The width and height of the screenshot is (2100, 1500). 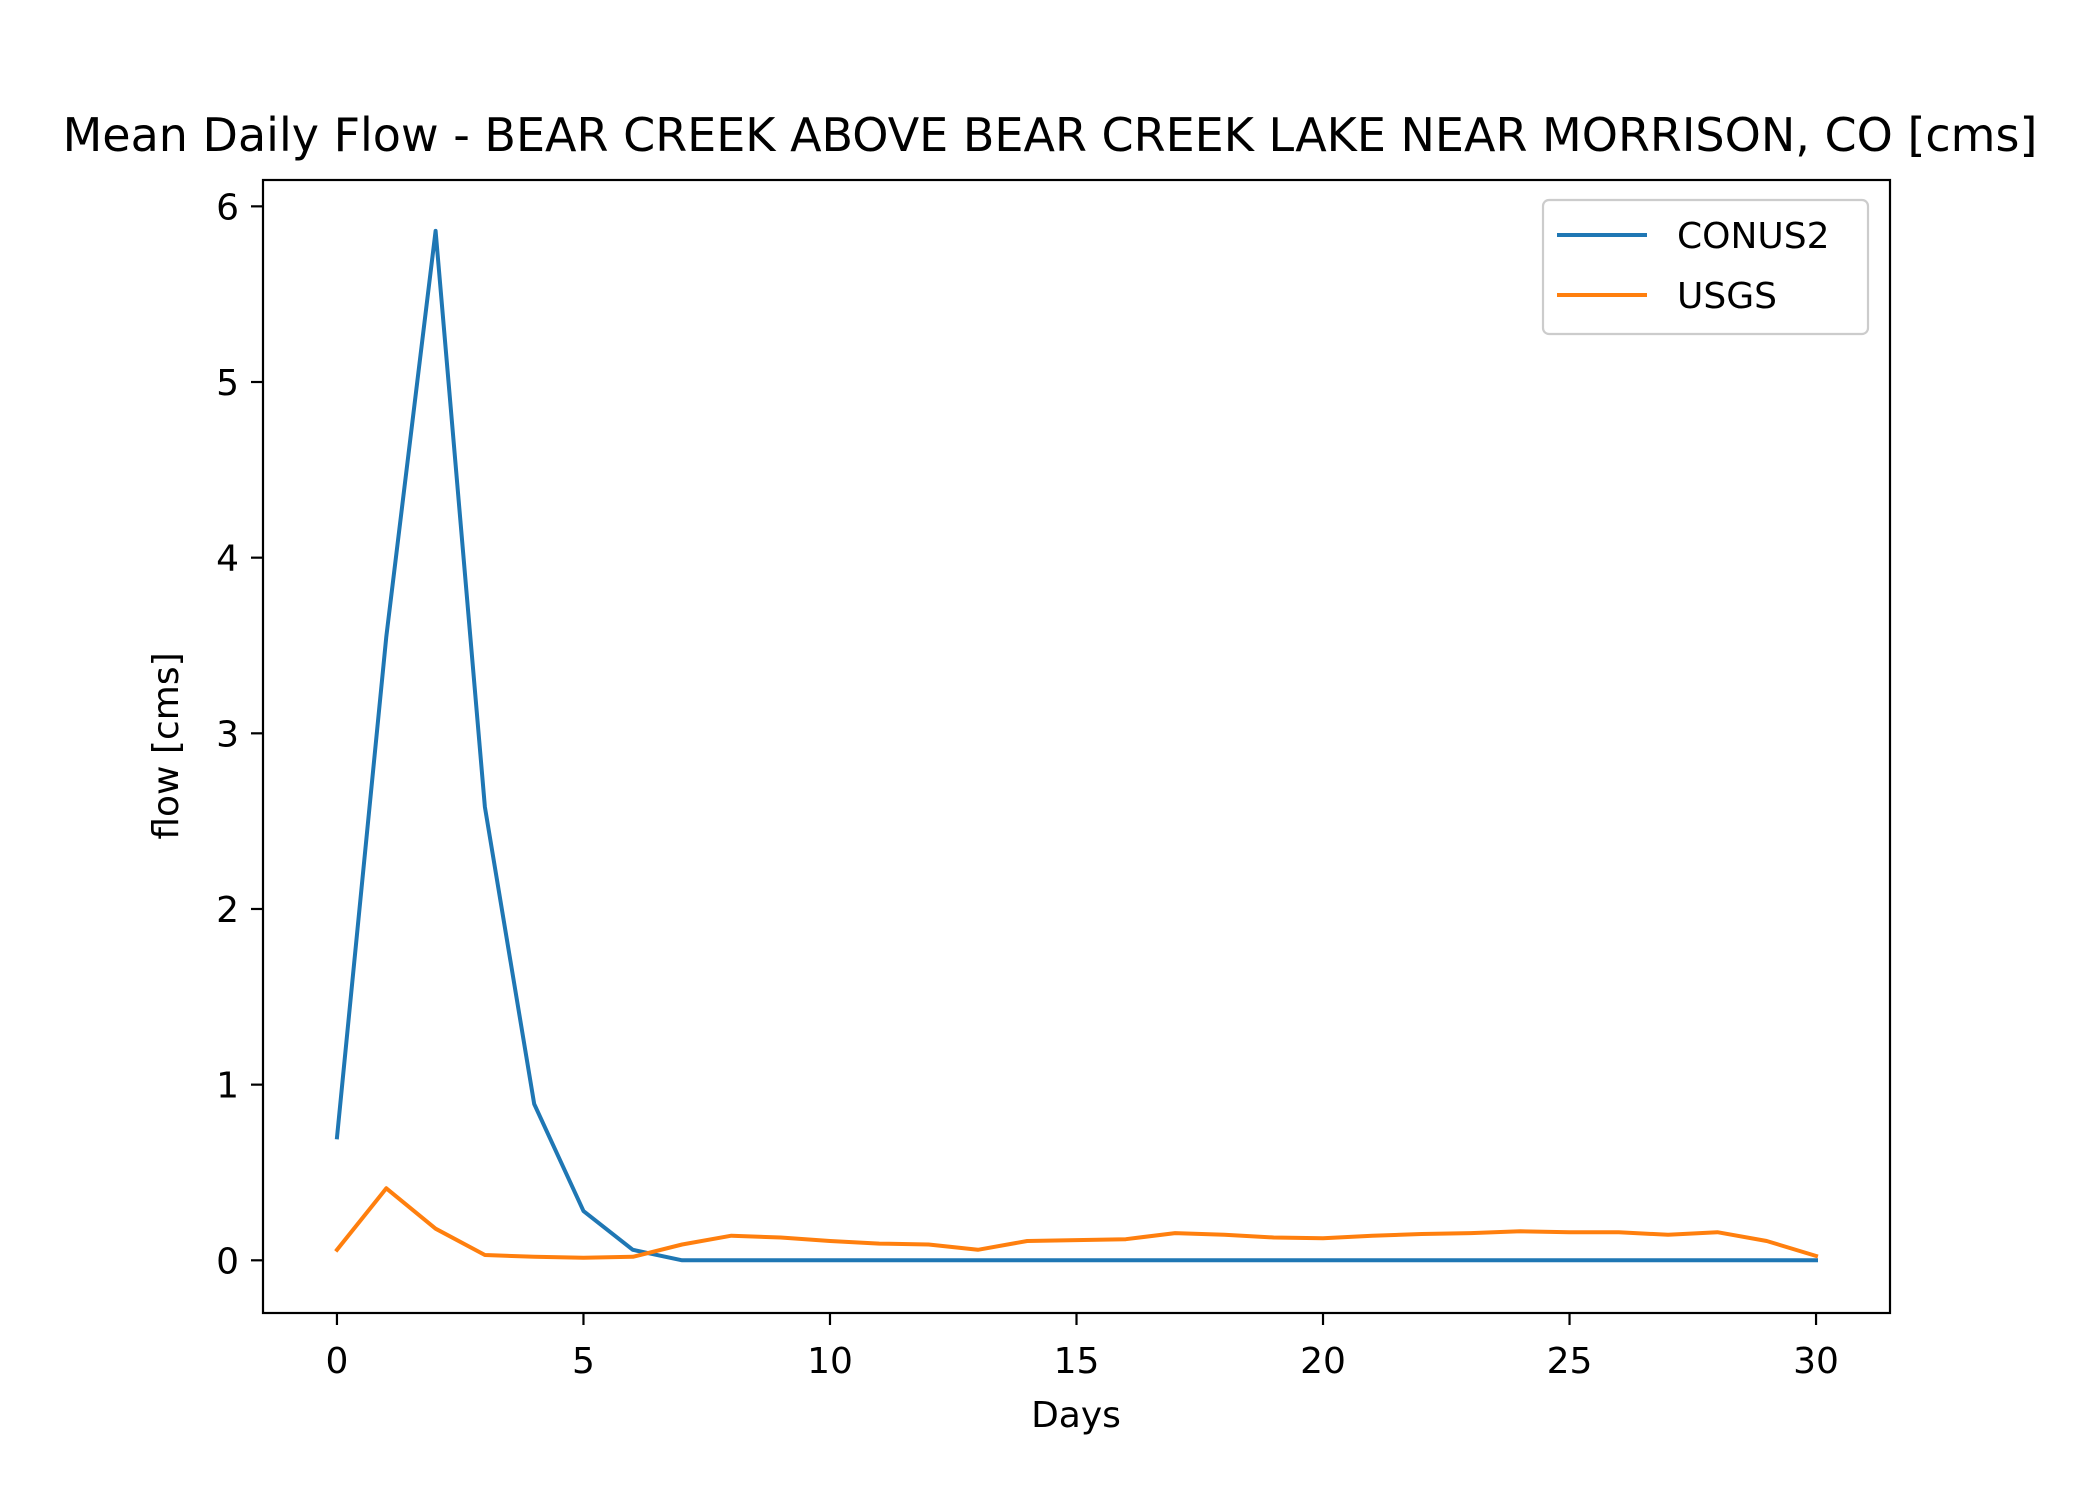 I want to click on legend-label-conus2: CONUS2, so click(x=1753, y=236).